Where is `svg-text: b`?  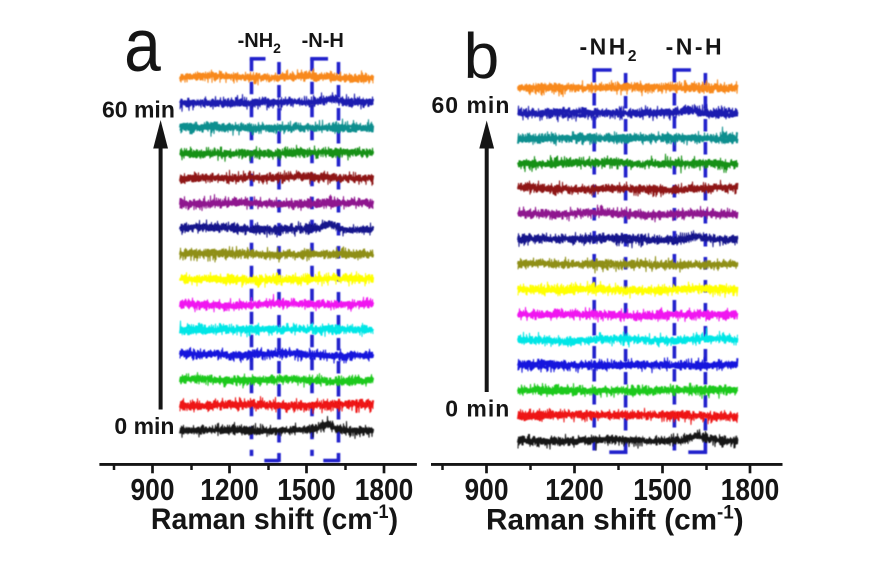
svg-text: b is located at coordinates (482, 56).